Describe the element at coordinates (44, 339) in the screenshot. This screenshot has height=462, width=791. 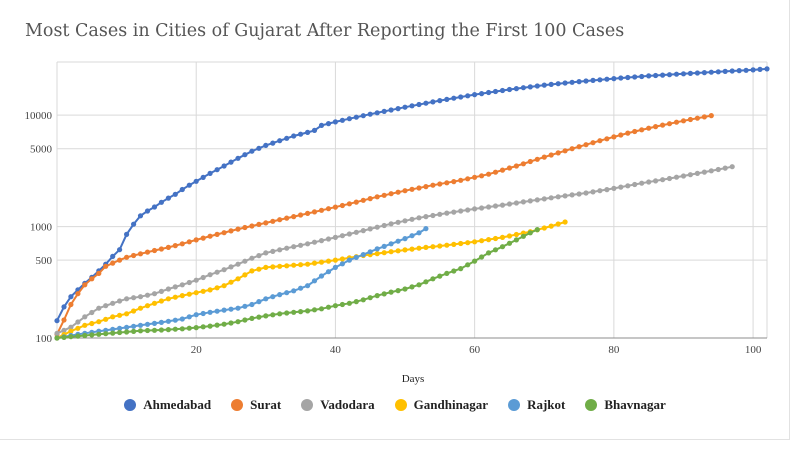
I see `y-tick-label: 100` at that location.